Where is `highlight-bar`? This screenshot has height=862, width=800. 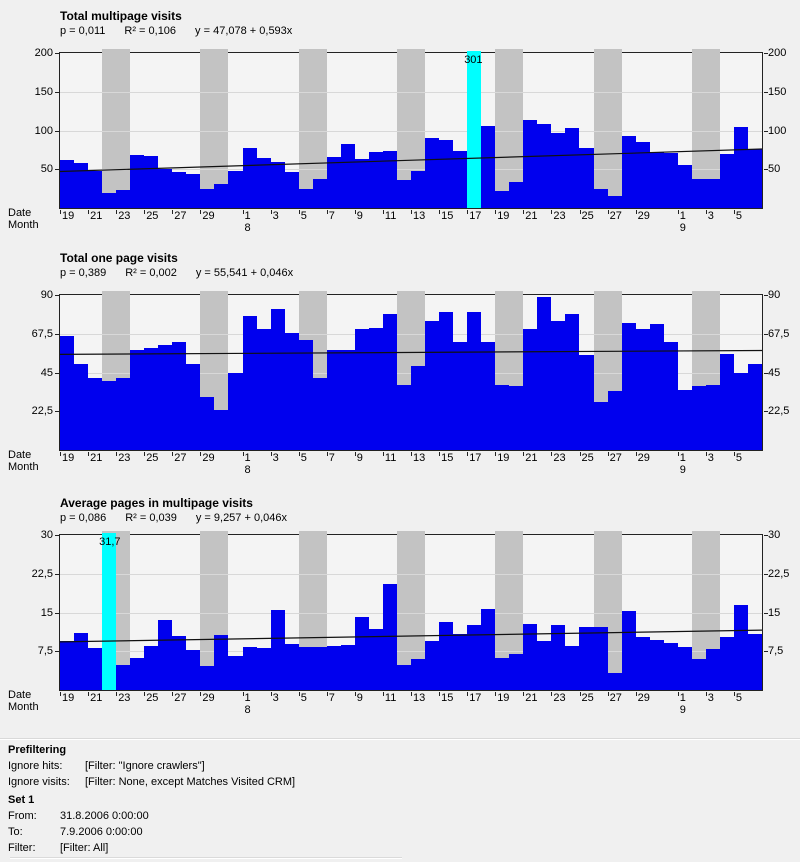
highlight-bar is located at coordinates (109, 611).